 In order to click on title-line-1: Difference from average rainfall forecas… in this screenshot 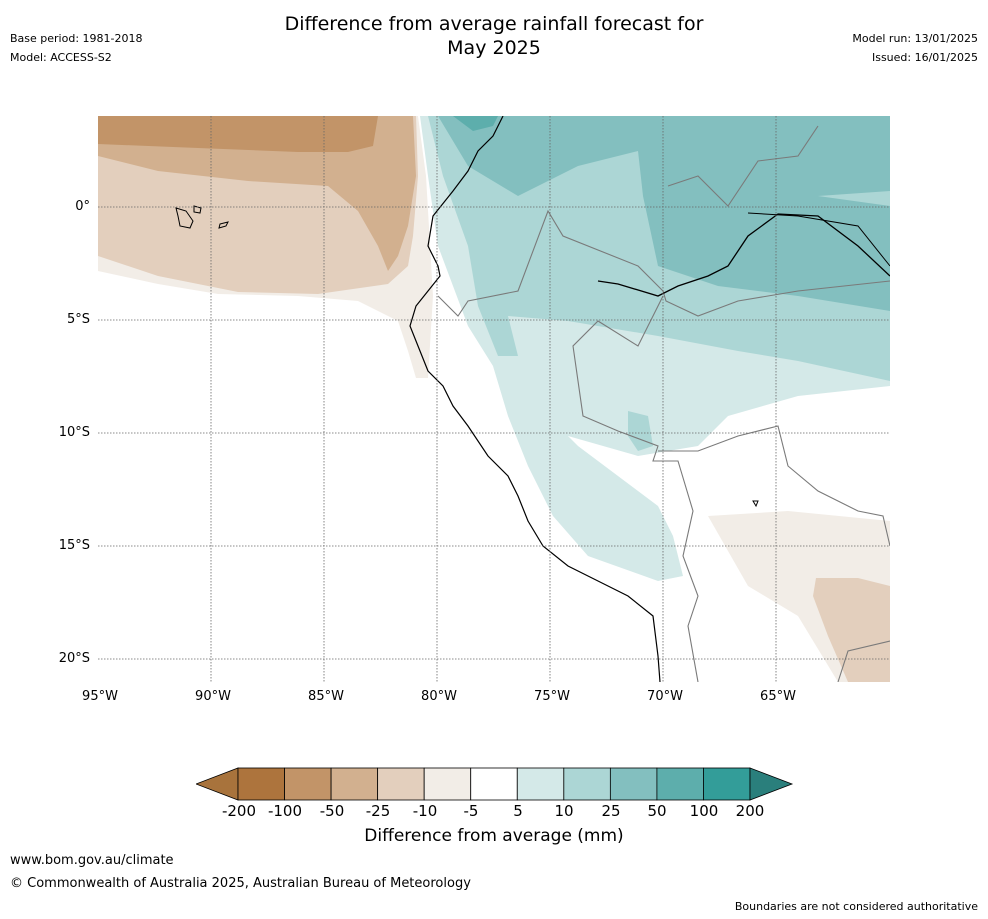, I will do `click(494, 24)`.